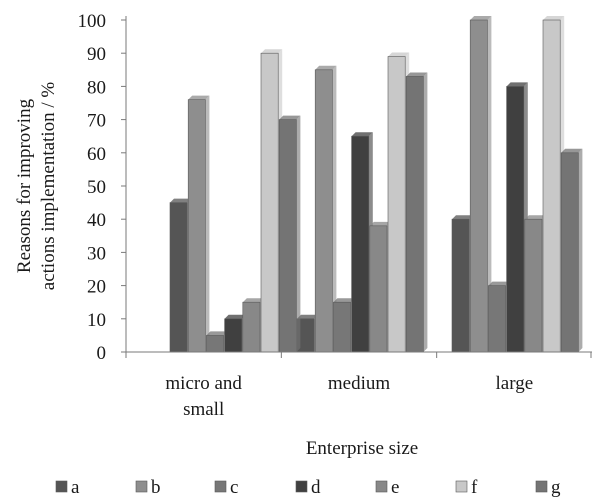 This screenshot has height=504, width=592. I want to click on x-category-label: micro and, so click(203, 383).